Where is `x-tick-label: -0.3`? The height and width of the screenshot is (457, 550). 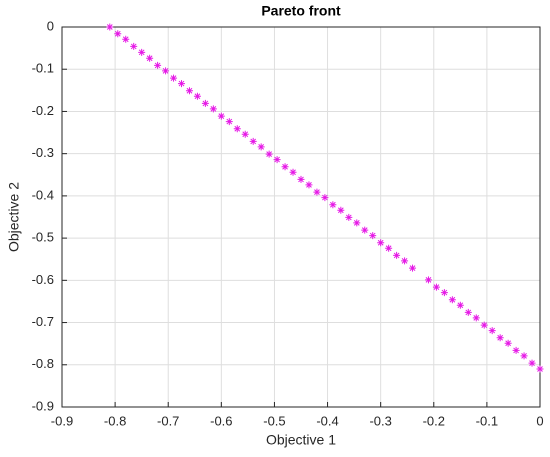
x-tick-label: -0.3 is located at coordinates (380, 420).